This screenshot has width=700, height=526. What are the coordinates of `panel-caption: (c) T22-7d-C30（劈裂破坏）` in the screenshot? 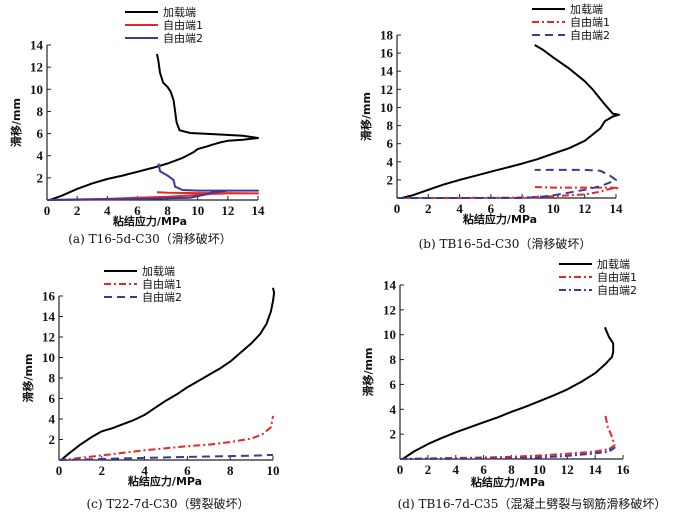 It's located at (167, 503).